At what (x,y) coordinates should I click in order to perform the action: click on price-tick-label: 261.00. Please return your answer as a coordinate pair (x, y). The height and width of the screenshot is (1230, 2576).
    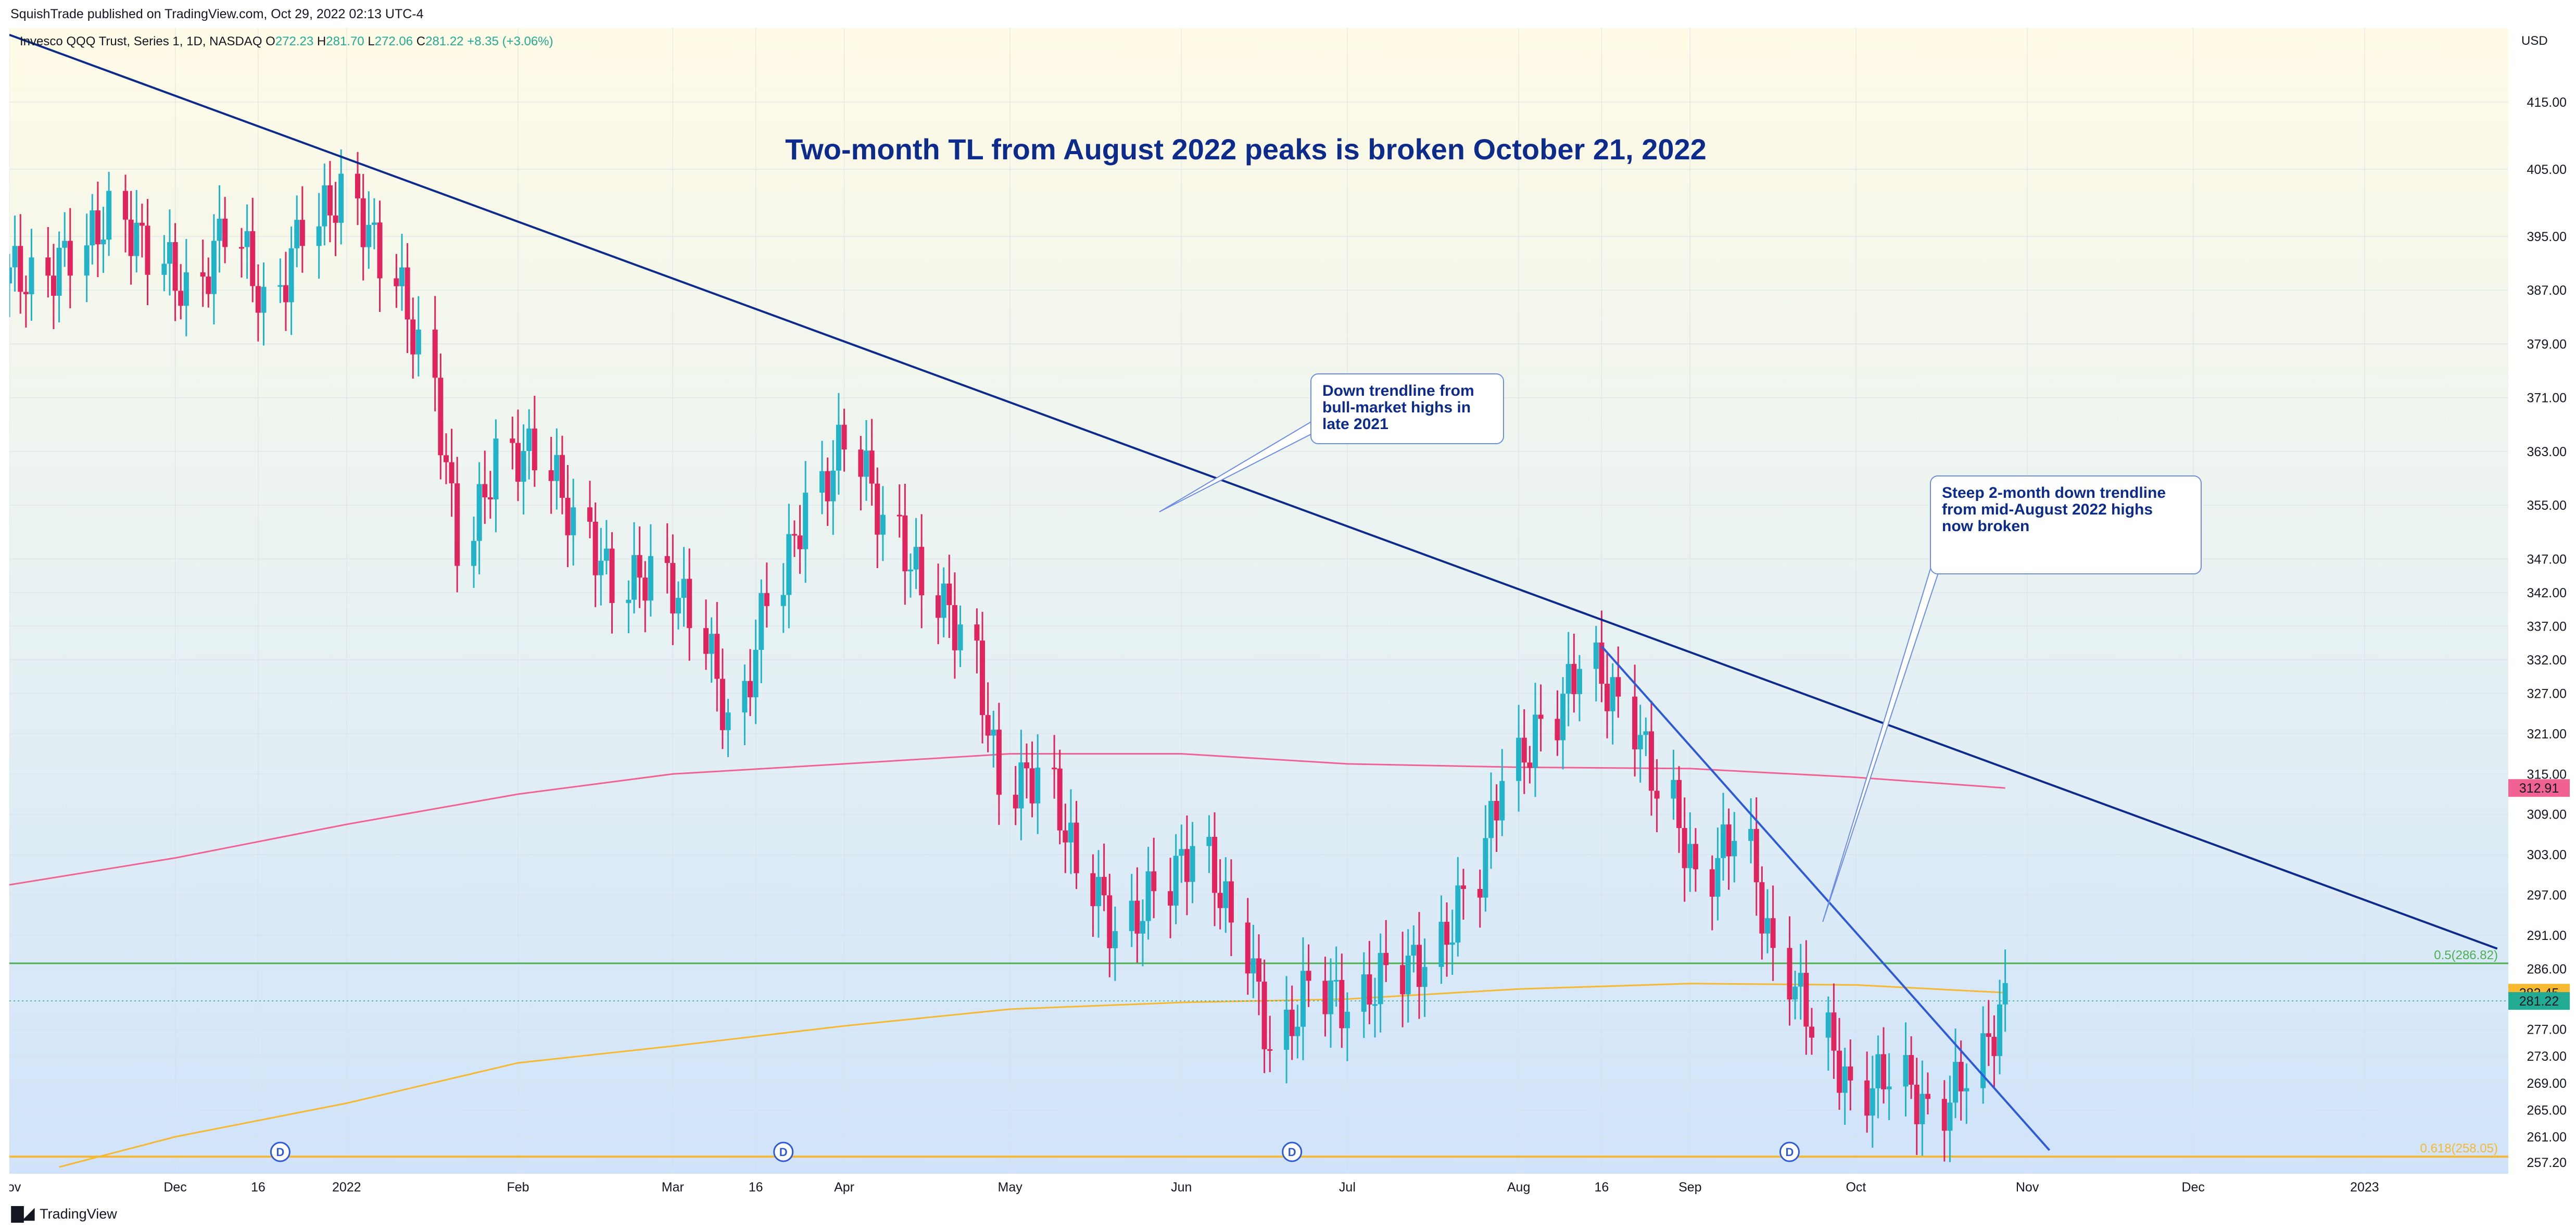
    Looking at the image, I should click on (2547, 1137).